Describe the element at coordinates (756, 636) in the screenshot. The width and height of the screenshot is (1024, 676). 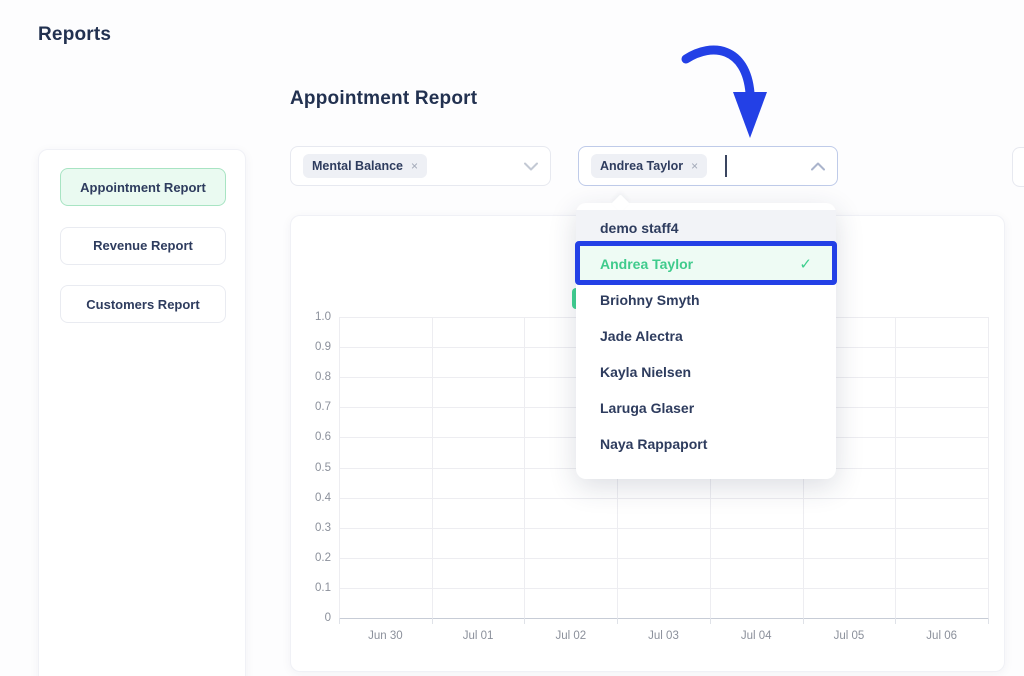
I see `x-axis-tick-label: Jul 04` at that location.